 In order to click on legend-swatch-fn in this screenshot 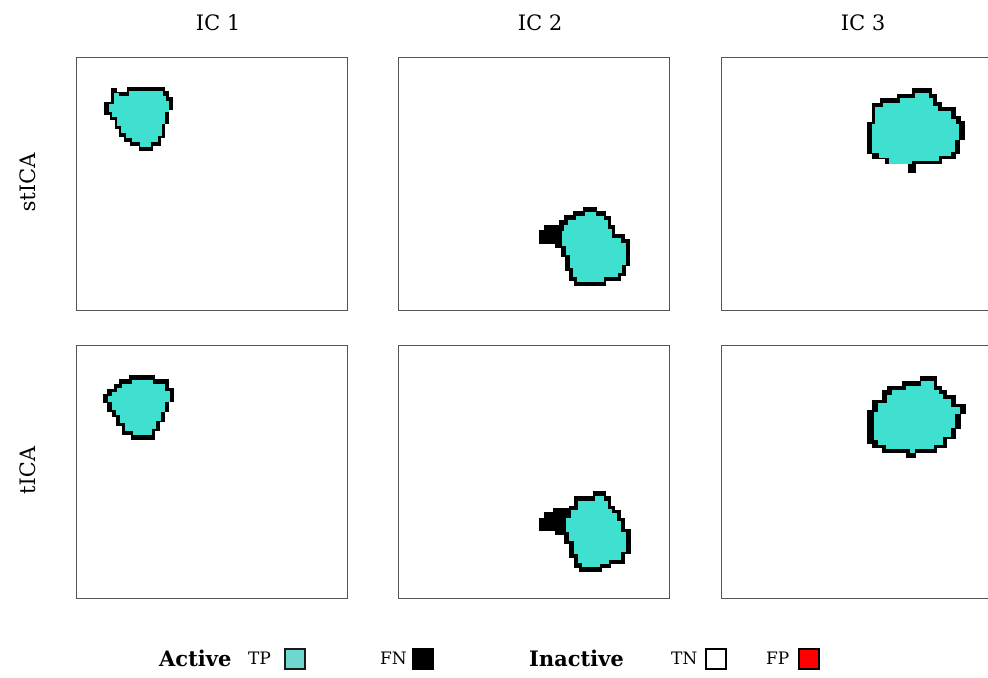, I will do `click(423, 659)`.